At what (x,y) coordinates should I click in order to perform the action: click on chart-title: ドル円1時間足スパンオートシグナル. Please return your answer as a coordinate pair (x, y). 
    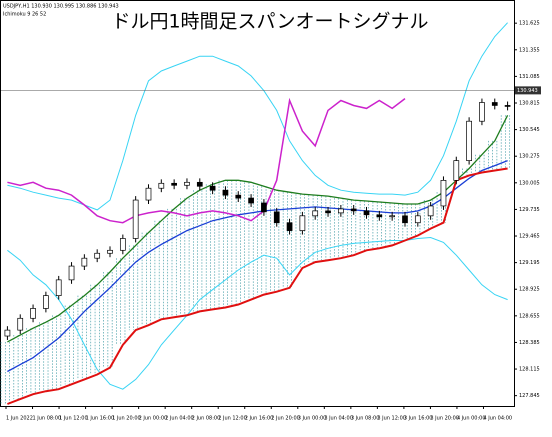
    Looking at the image, I should click on (269, 22).